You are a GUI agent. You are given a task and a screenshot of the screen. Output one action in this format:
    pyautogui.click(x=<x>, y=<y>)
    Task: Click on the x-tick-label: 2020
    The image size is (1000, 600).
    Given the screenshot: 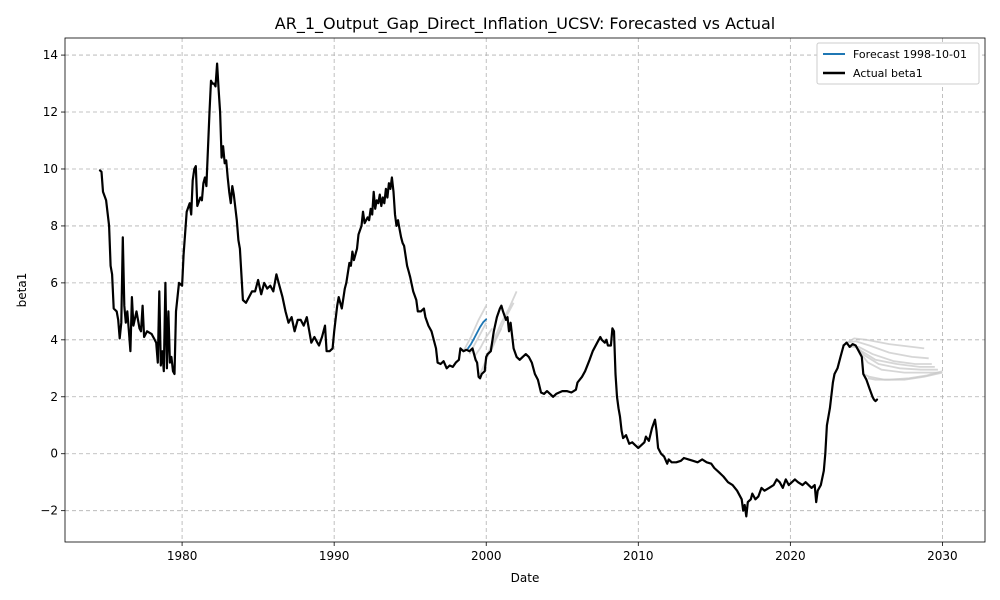 What is the action you would take?
    pyautogui.click(x=790, y=556)
    